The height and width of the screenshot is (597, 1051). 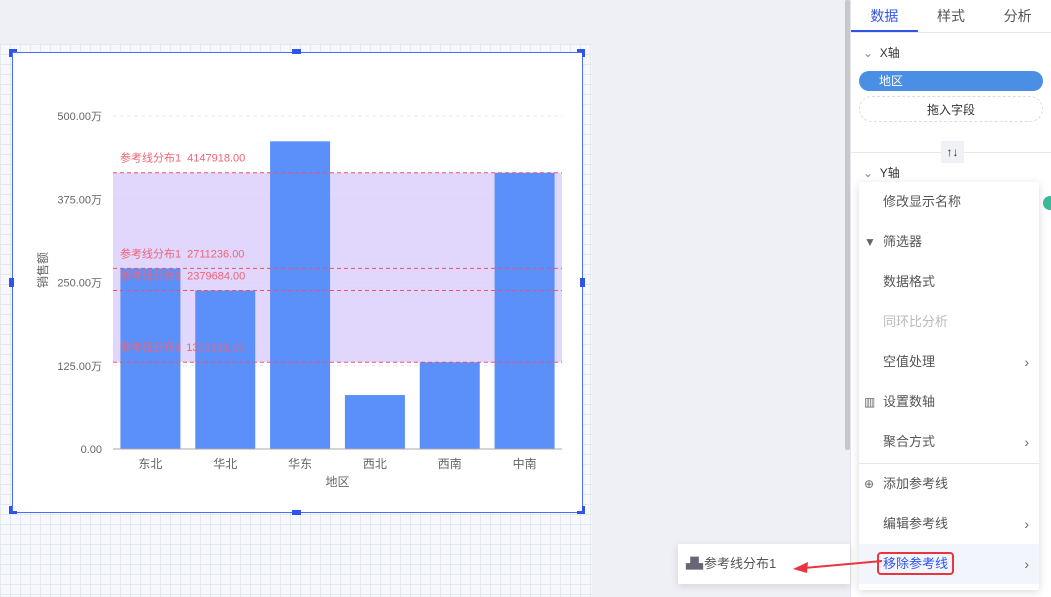 I want to click on annotation-arrow, so click(x=838, y=566).